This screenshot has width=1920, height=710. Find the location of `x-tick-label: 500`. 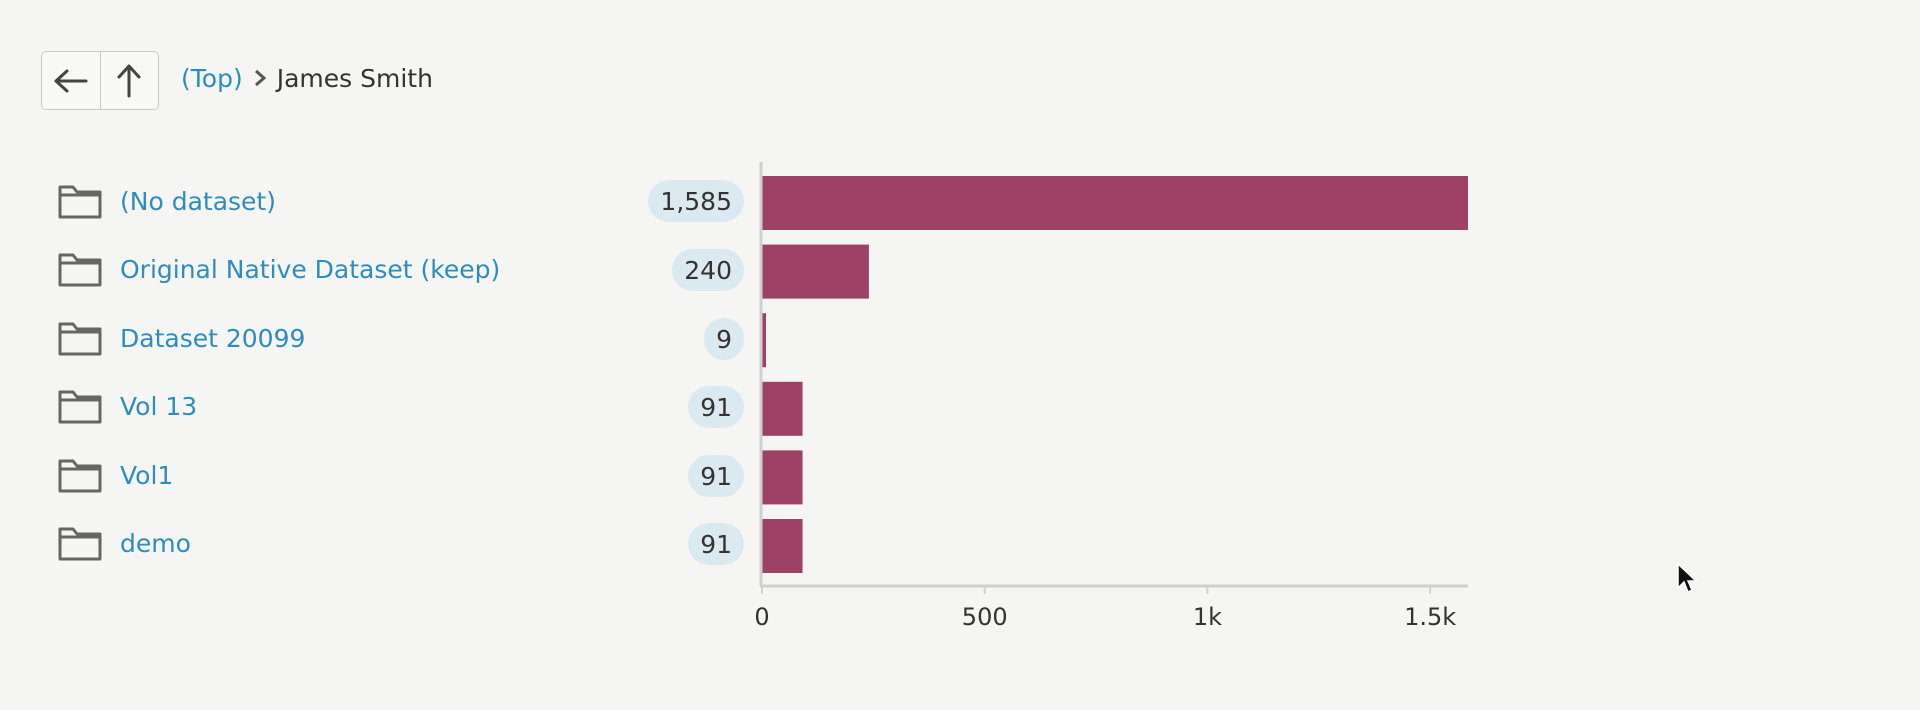

x-tick-label: 500 is located at coordinates (985, 617).